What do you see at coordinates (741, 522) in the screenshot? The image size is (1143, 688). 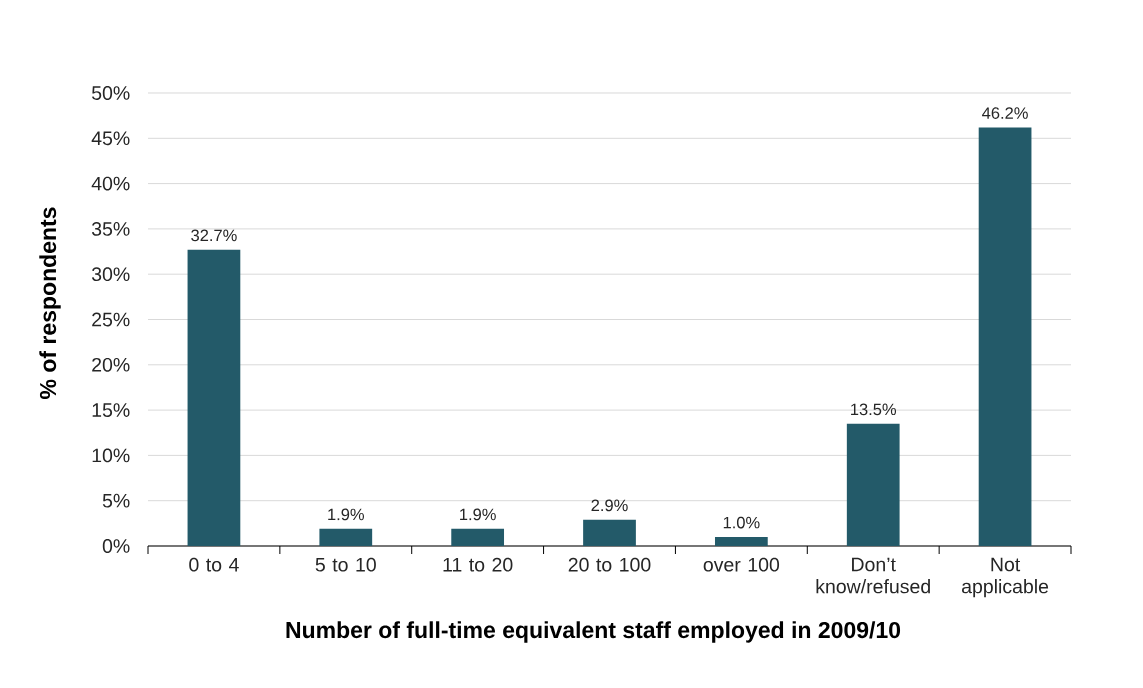 I see `data-label: 1.0%` at bounding box center [741, 522].